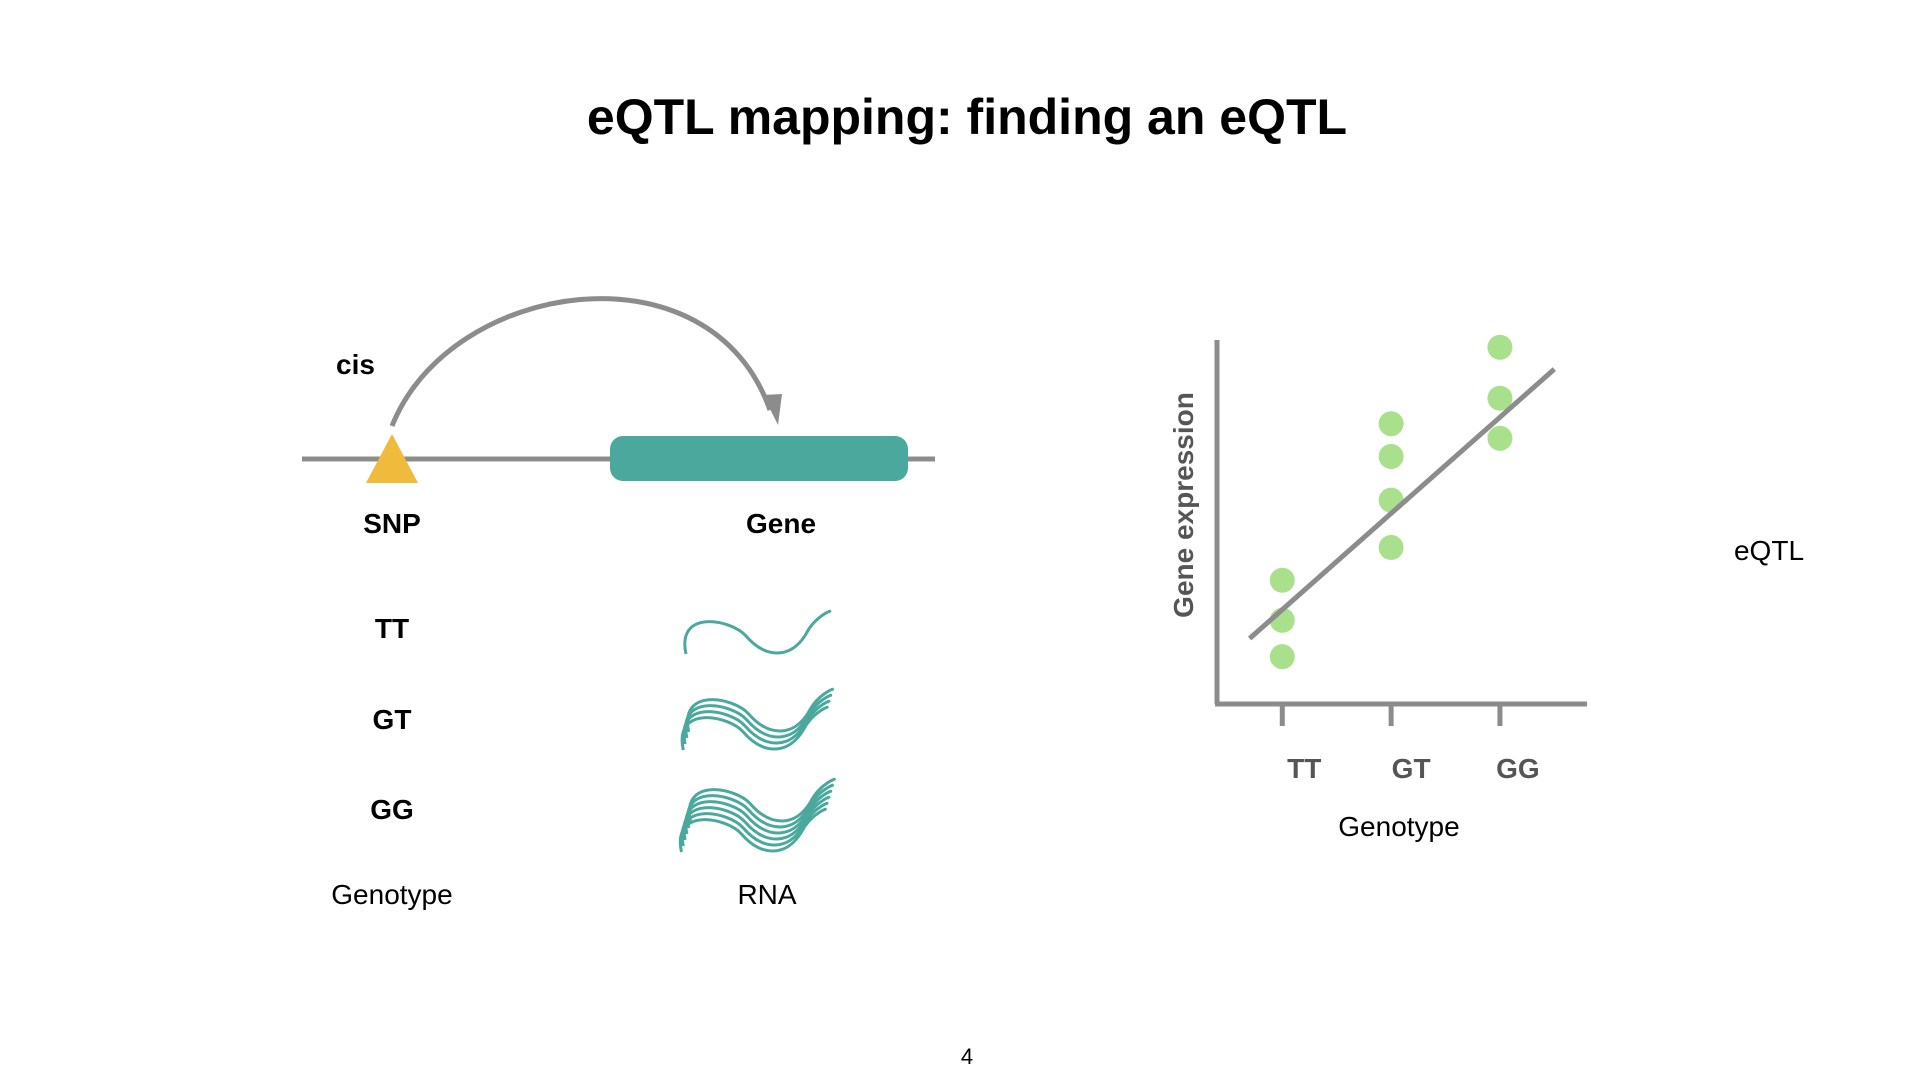  What do you see at coordinates (581, 361) in the screenshot?
I see `cis-arrow` at bounding box center [581, 361].